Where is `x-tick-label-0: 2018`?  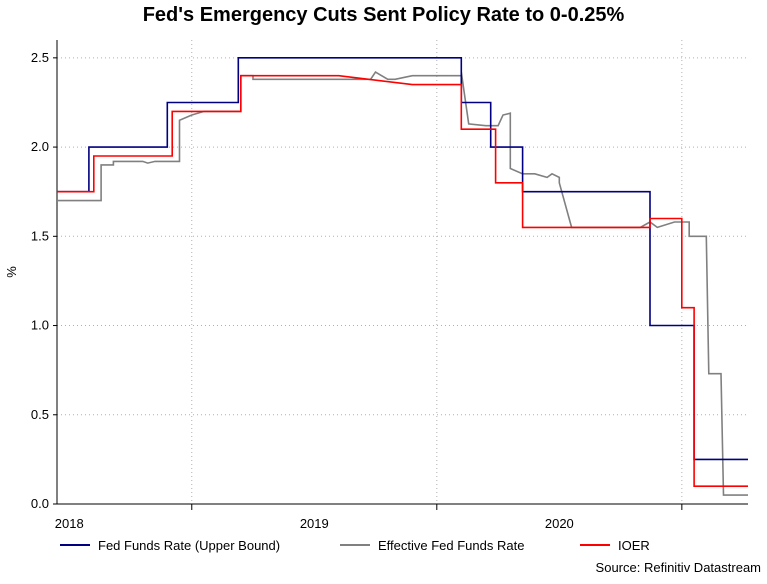
x-tick-label-0: 2018 is located at coordinates (69, 523).